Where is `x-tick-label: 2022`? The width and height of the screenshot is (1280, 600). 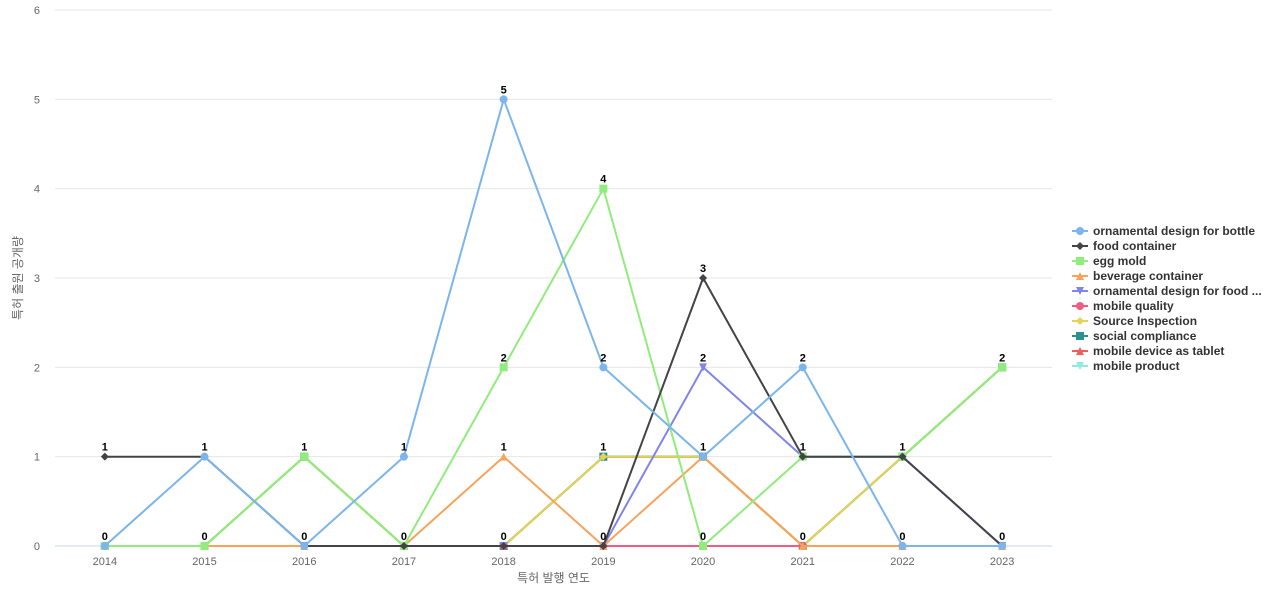
x-tick-label: 2022 is located at coordinates (902, 562).